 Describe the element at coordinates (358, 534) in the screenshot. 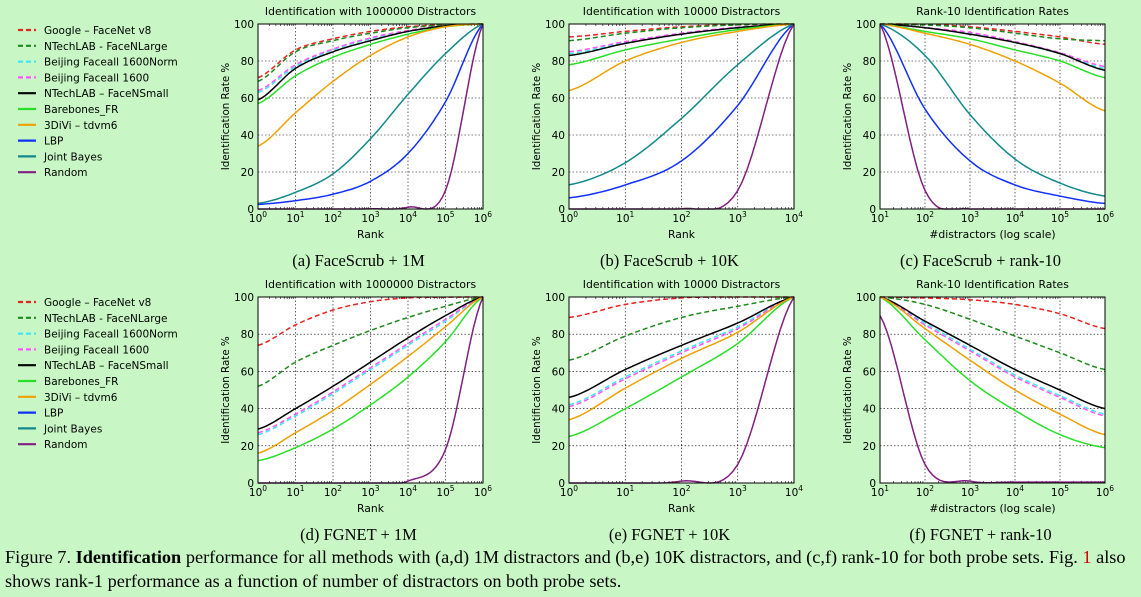

I see `subfigure-caption: (d) FGNET + 1M` at that location.